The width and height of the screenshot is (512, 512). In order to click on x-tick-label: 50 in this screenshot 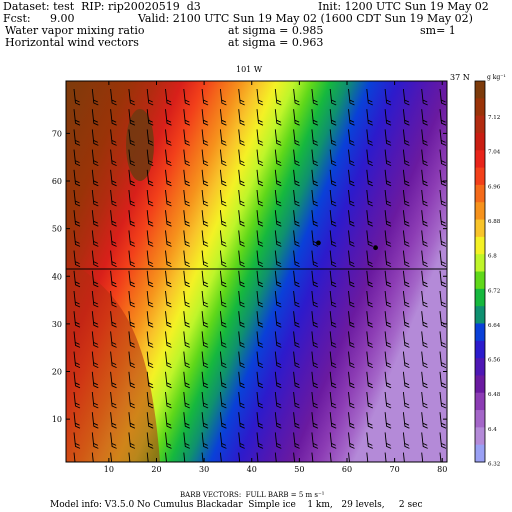, I will do `click(299, 469)`.